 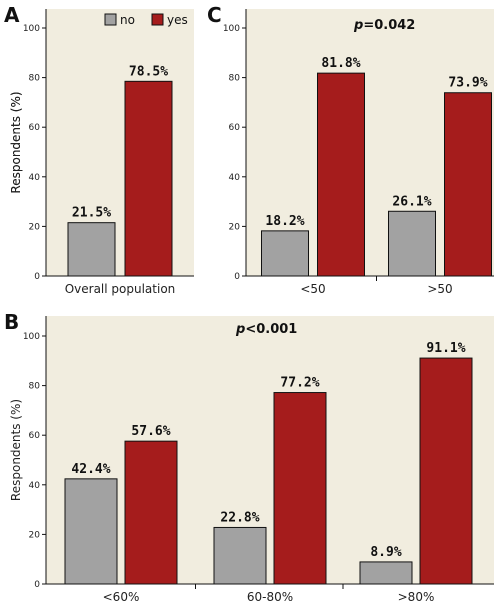 I want to click on data-label: 21.5%, so click(x=91, y=213).